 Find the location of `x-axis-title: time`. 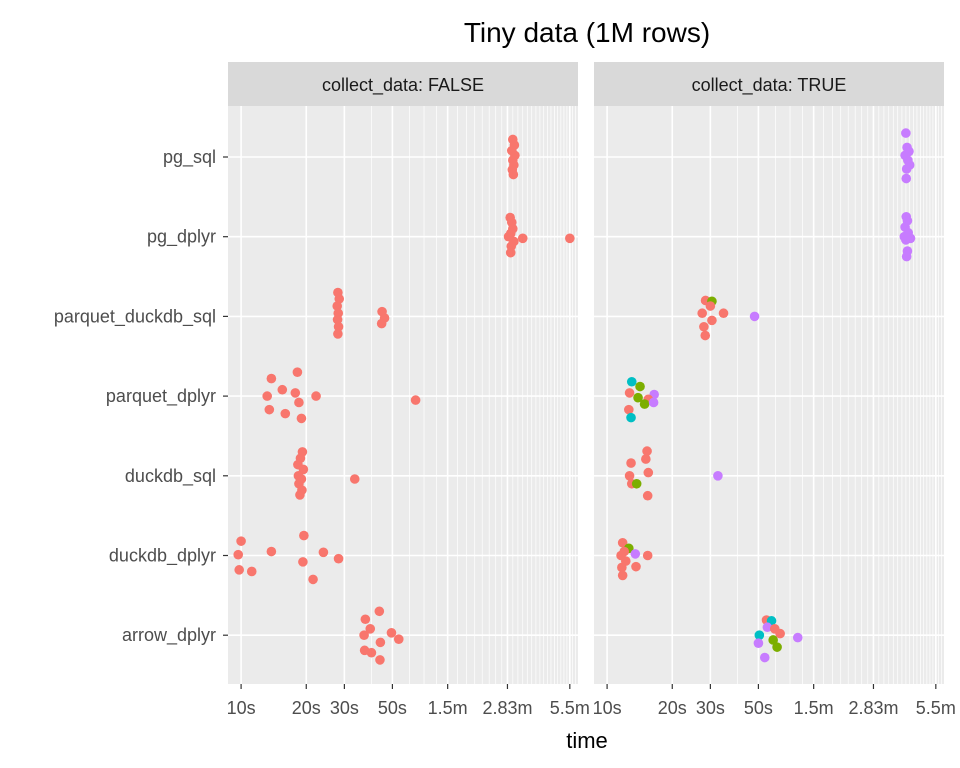

x-axis-title: time is located at coordinates (587, 740).